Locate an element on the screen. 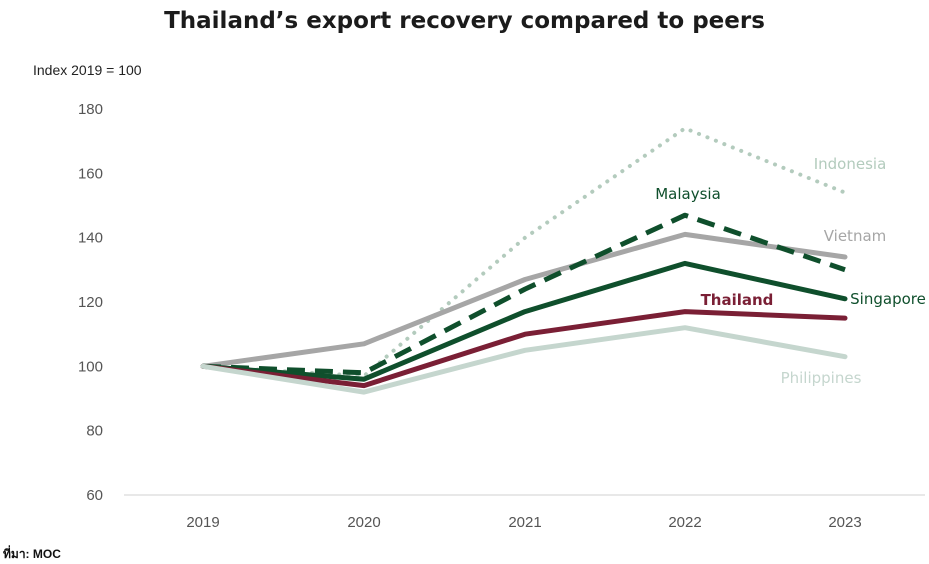 The image size is (929, 564). y-tick-label: 120 is located at coordinates (90, 302).